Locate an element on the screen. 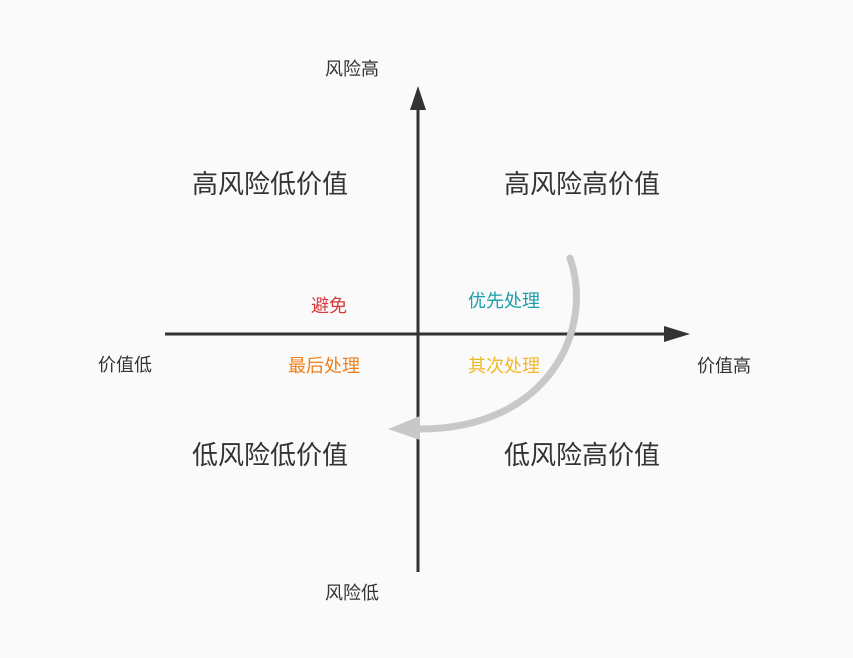 Image resolution: width=853 pixels, height=658 pixels. vertical-axis-arrowhead is located at coordinates (418, 98).